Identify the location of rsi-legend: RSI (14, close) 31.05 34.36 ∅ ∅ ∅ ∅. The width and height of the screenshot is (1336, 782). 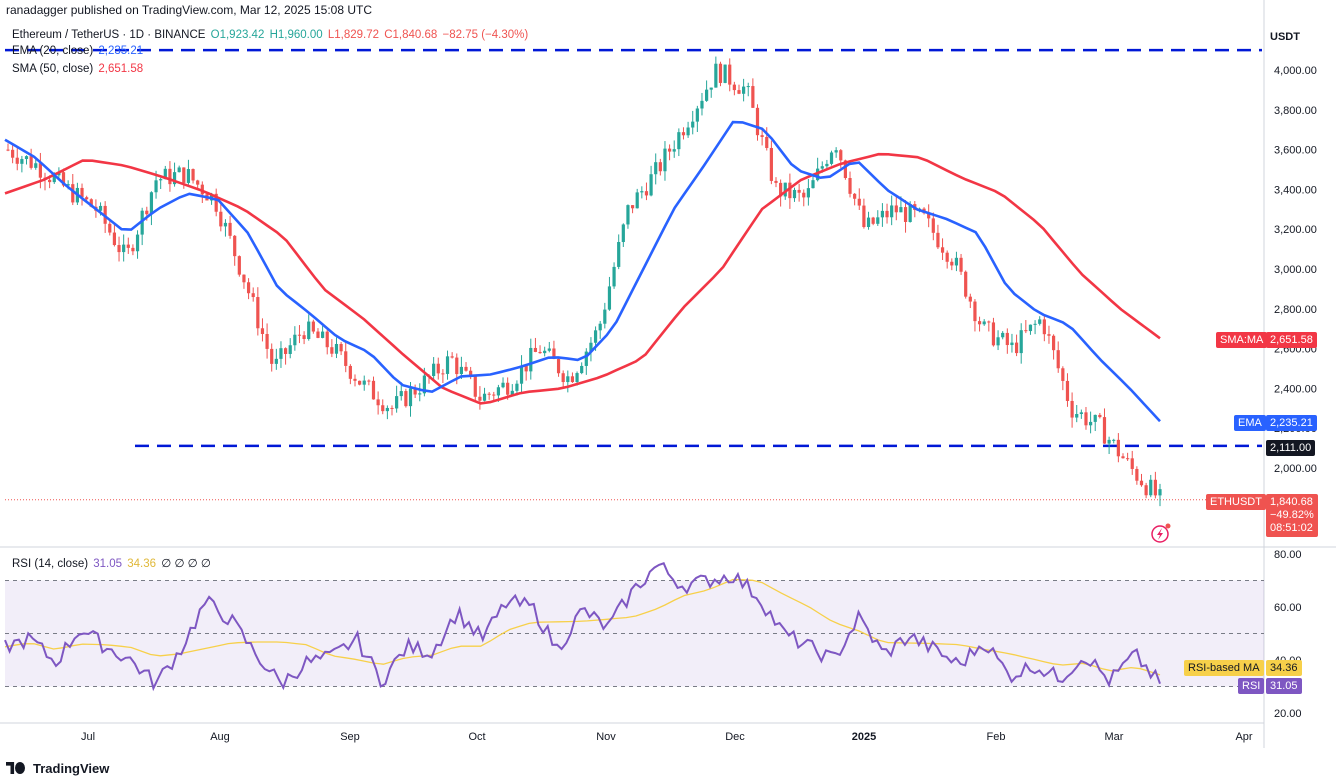
(112, 563).